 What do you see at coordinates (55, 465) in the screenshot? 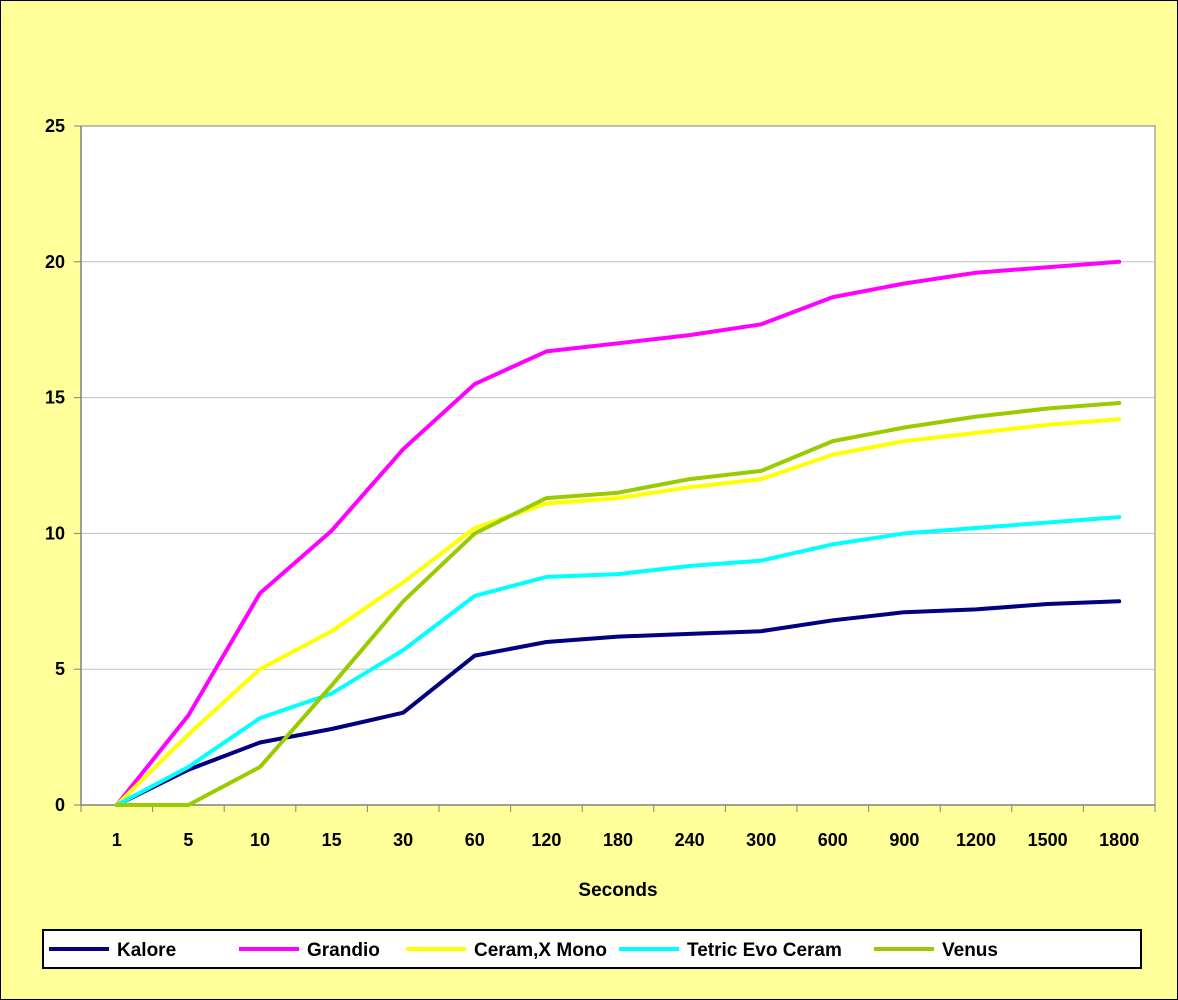
I see `y-tick-labels: 0 5 10 15 20 25` at bounding box center [55, 465].